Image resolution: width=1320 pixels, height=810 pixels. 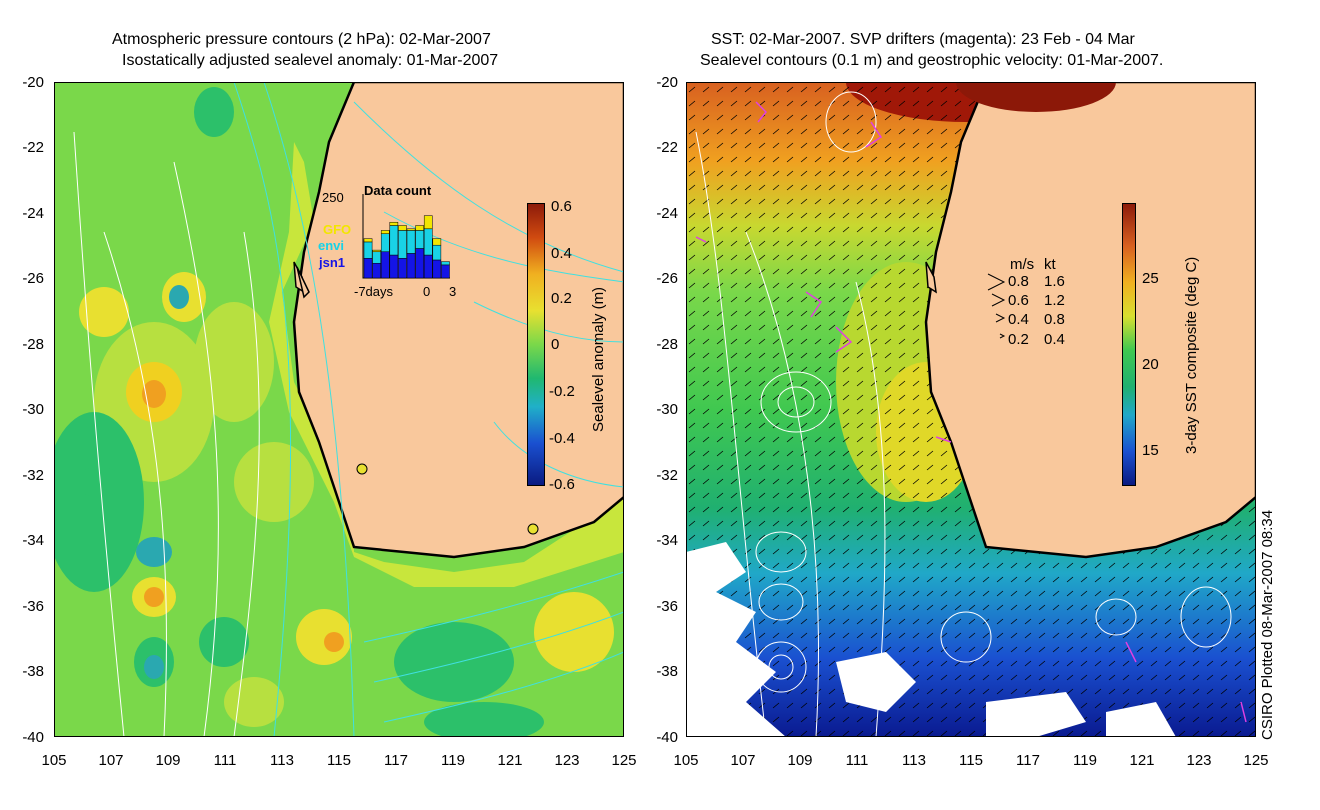 What do you see at coordinates (33, 82) in the screenshot?
I see `left-ytick: -20` at bounding box center [33, 82].